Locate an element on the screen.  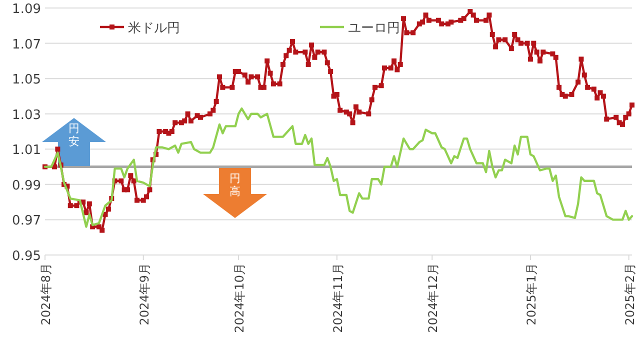
x-tick-label: 2024年11月 is located at coordinates (337, 298).